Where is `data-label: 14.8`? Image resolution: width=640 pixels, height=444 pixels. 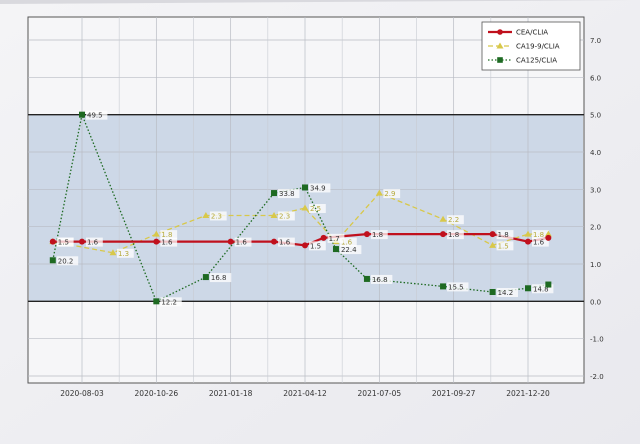
data-label: 14.8 is located at coordinates (541, 289).